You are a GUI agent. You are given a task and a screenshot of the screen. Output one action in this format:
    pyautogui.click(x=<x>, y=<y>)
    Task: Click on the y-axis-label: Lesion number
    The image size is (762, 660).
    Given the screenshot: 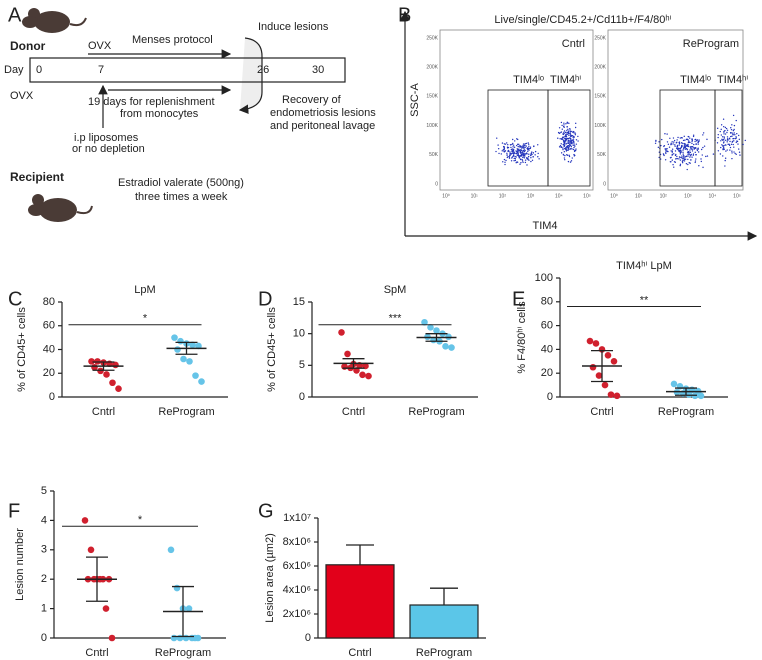 What is the action you would take?
    pyautogui.click(x=20, y=564)
    